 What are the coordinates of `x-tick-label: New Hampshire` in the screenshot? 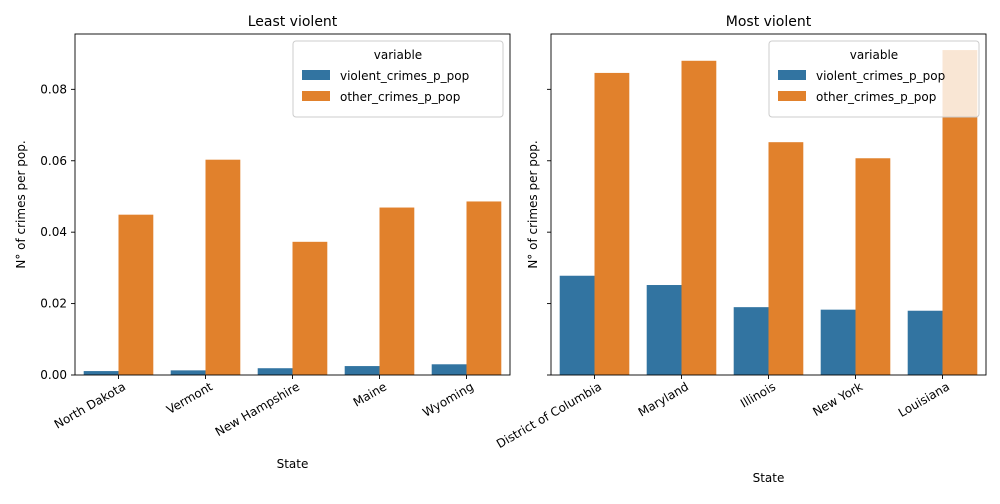 It's located at (257, 409).